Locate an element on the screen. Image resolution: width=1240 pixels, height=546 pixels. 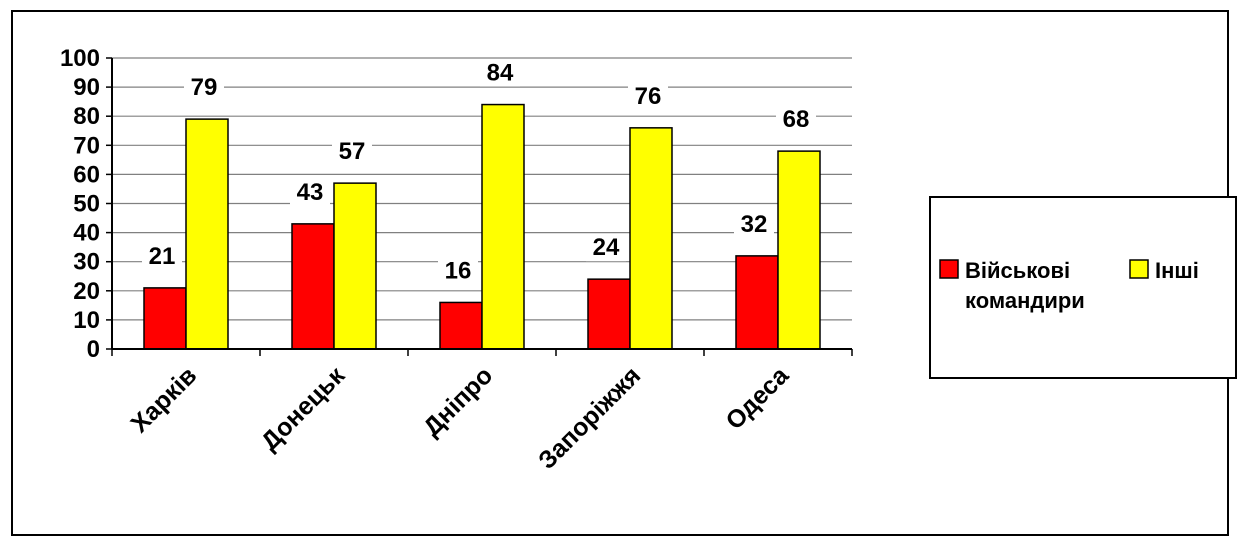
y-tick-label: 60 is located at coordinates (86, 174).